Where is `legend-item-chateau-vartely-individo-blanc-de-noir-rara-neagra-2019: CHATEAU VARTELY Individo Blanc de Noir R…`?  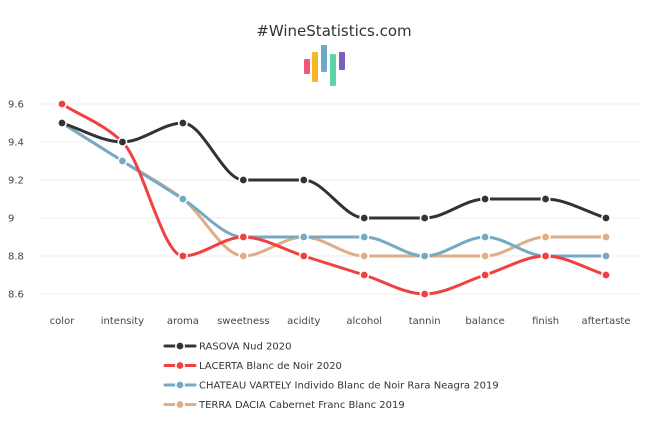 legend-item-chateau-vartely-individo-blanc-de-noir-rara-neagra-2019: CHATEAU VARTELY Individo Blanc de Noir R… is located at coordinates (331, 385).